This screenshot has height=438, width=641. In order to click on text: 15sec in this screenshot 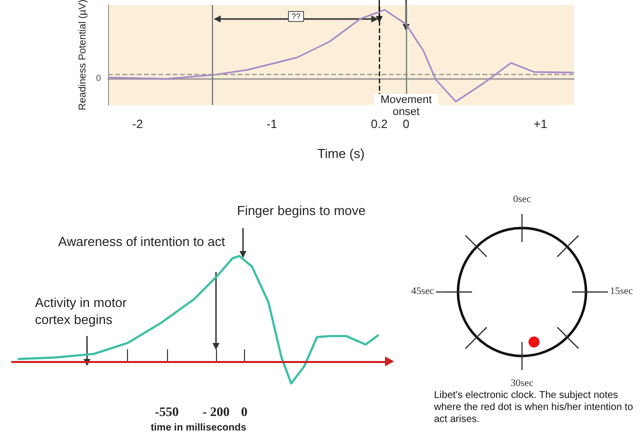, I will do `click(621, 291)`.